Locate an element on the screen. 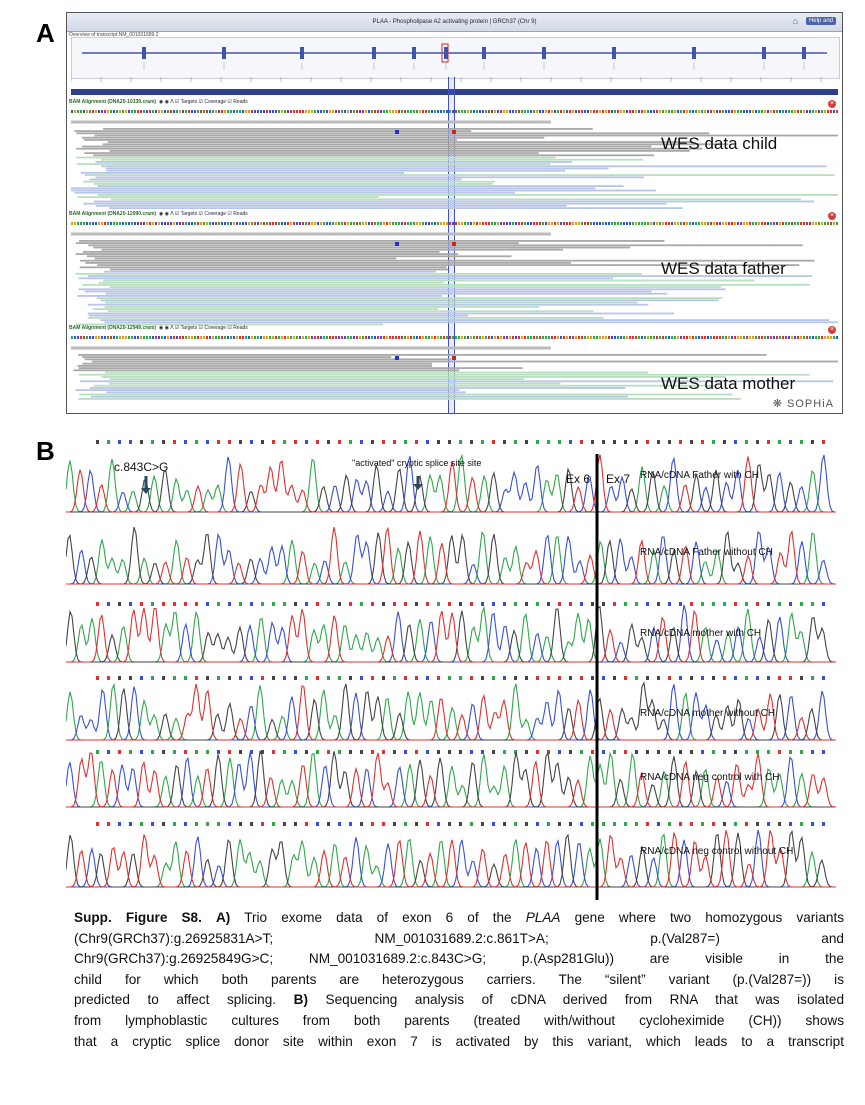  variant-arrow-head is located at coordinates (146, 491).